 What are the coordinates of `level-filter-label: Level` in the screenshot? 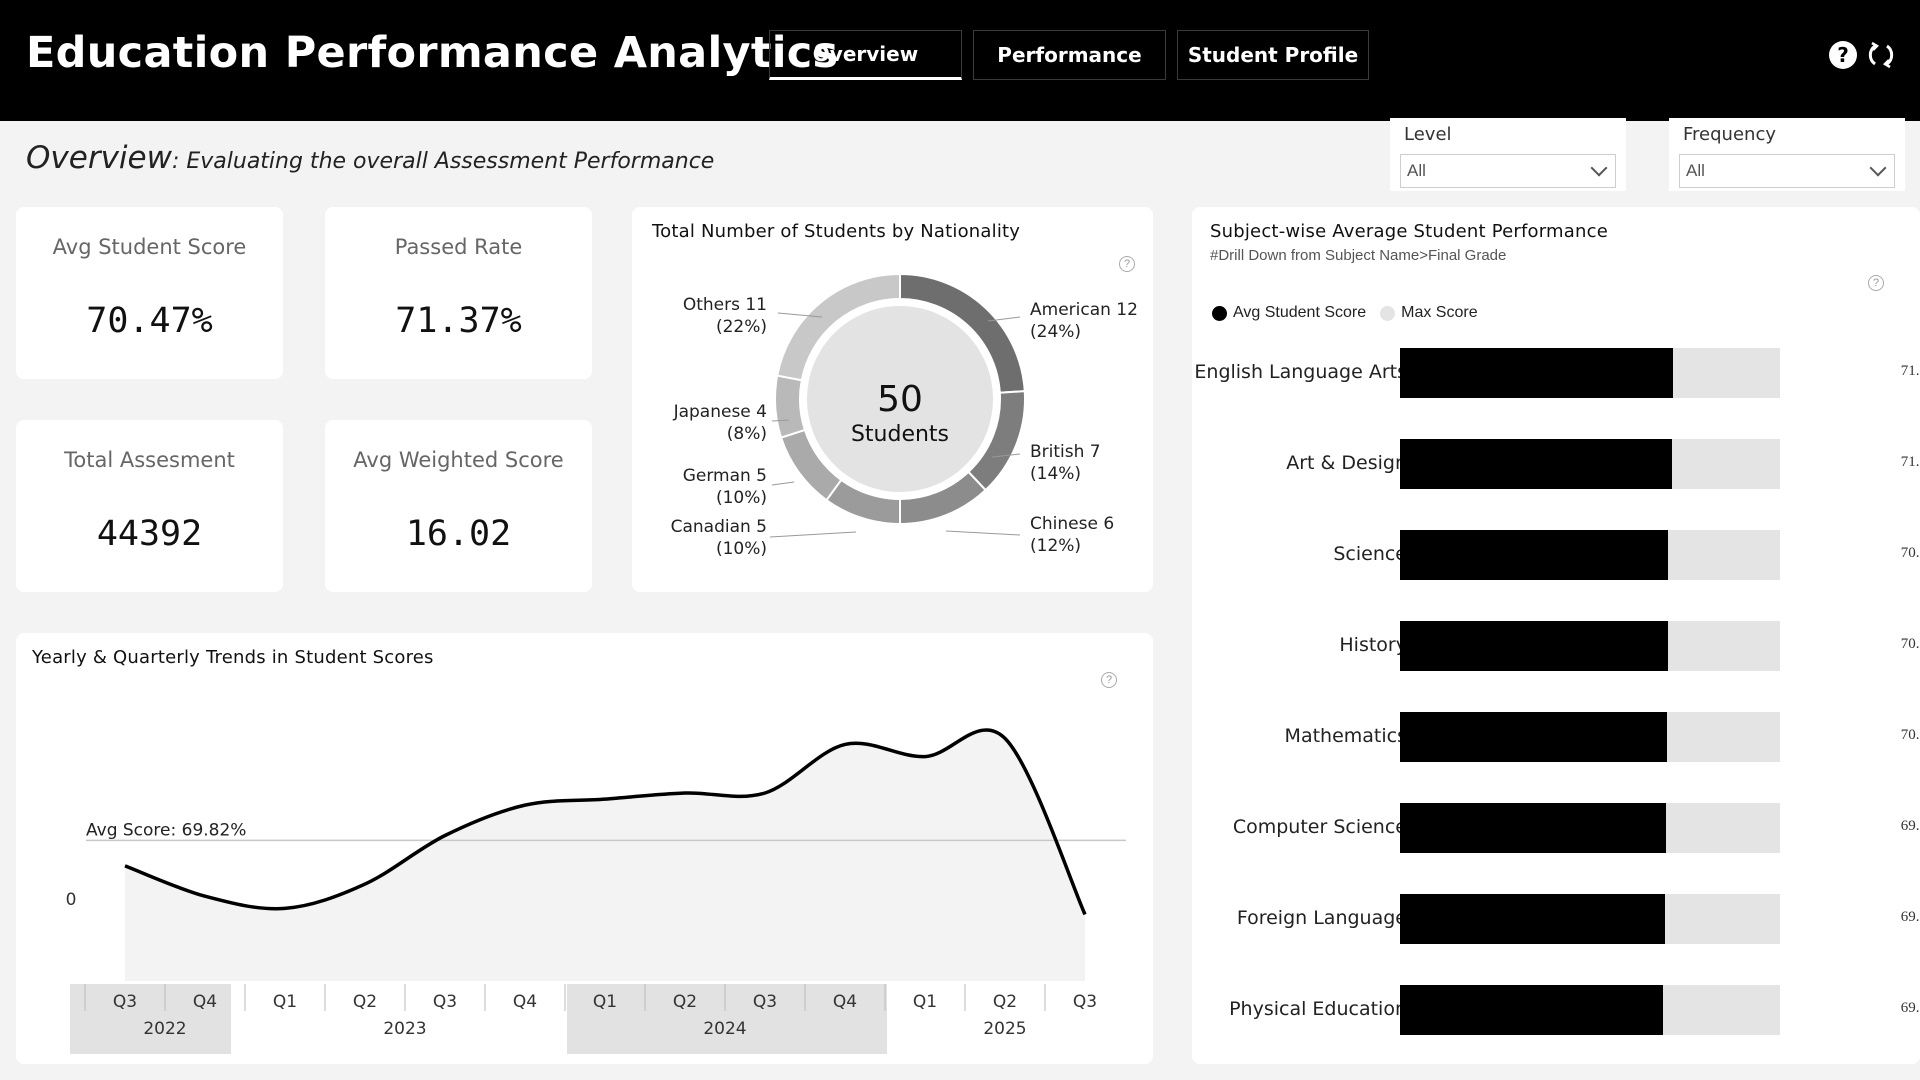 It's located at (1428, 134).